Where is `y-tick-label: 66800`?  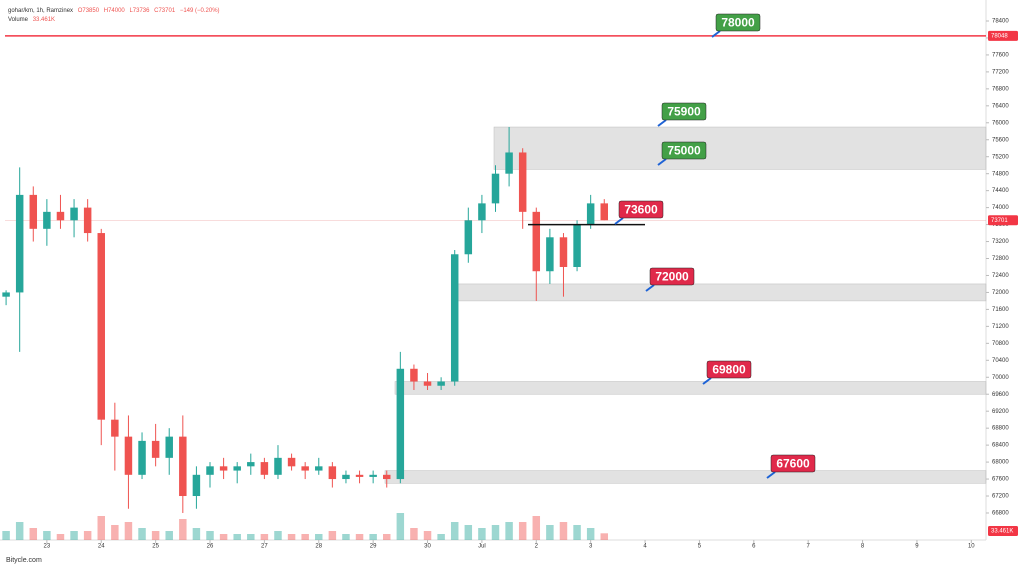 y-tick-label: 66800 is located at coordinates (1000, 514).